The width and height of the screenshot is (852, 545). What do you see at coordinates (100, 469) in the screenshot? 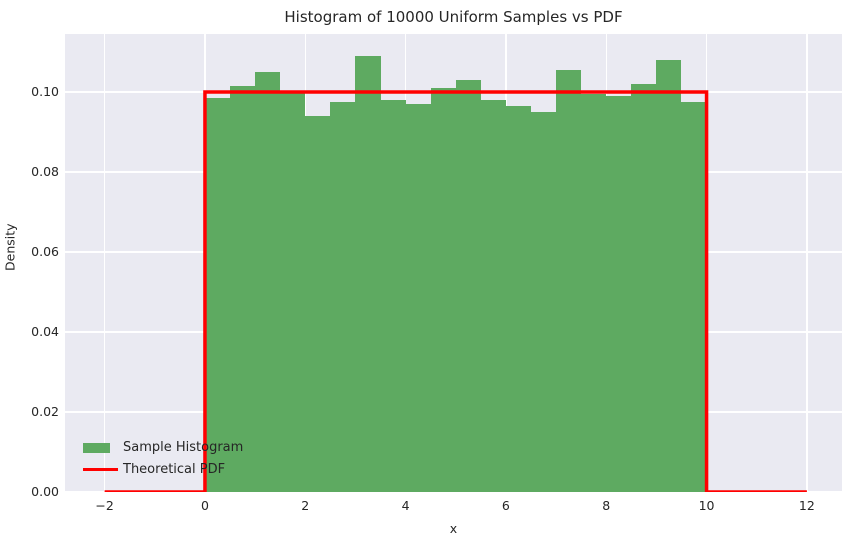
I see `pdf-line-swatch-icon` at bounding box center [100, 469].